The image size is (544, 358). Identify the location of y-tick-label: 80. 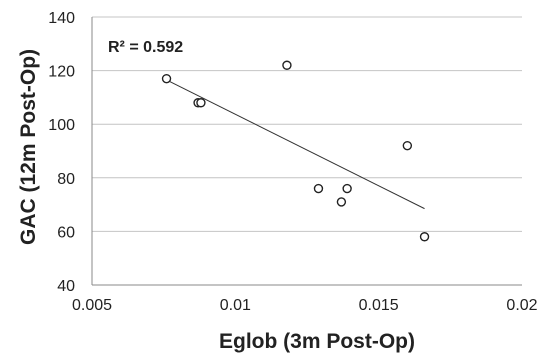
(66, 179).